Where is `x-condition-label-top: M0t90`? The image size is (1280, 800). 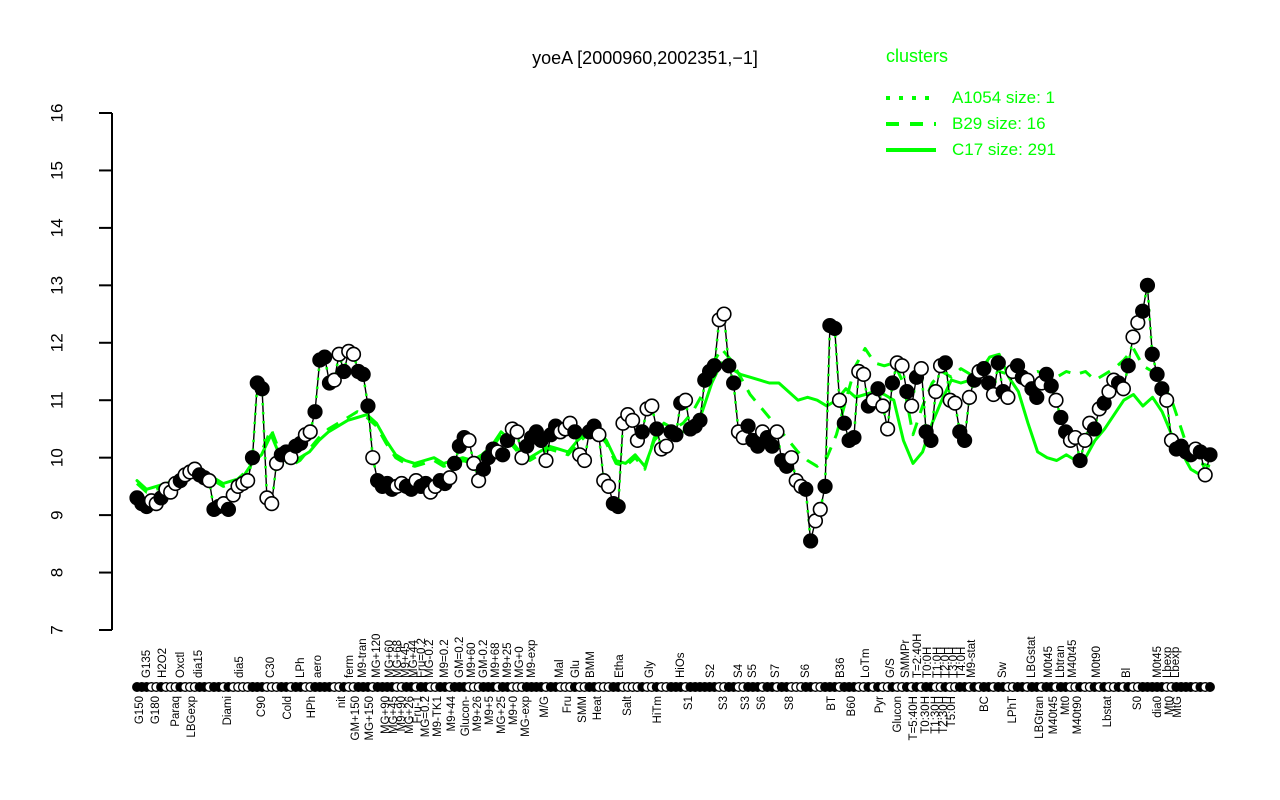 x-condition-label-top: M0t90 is located at coordinates (1097, 662).